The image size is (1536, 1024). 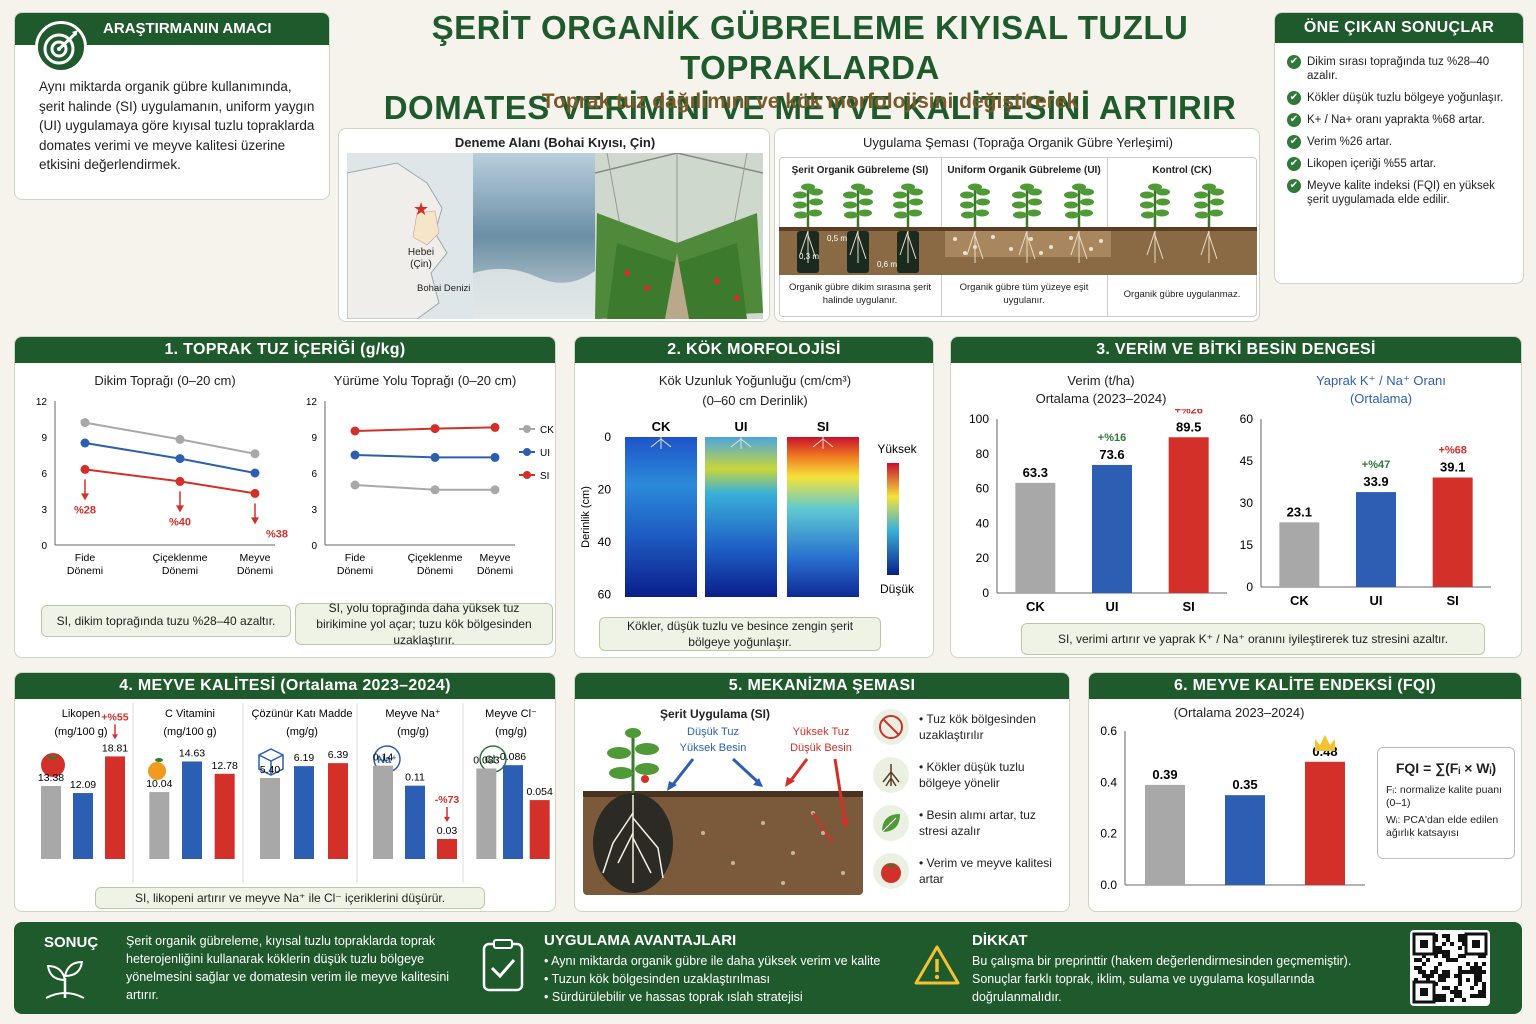 I want to click on color-scale, so click(x=893, y=519).